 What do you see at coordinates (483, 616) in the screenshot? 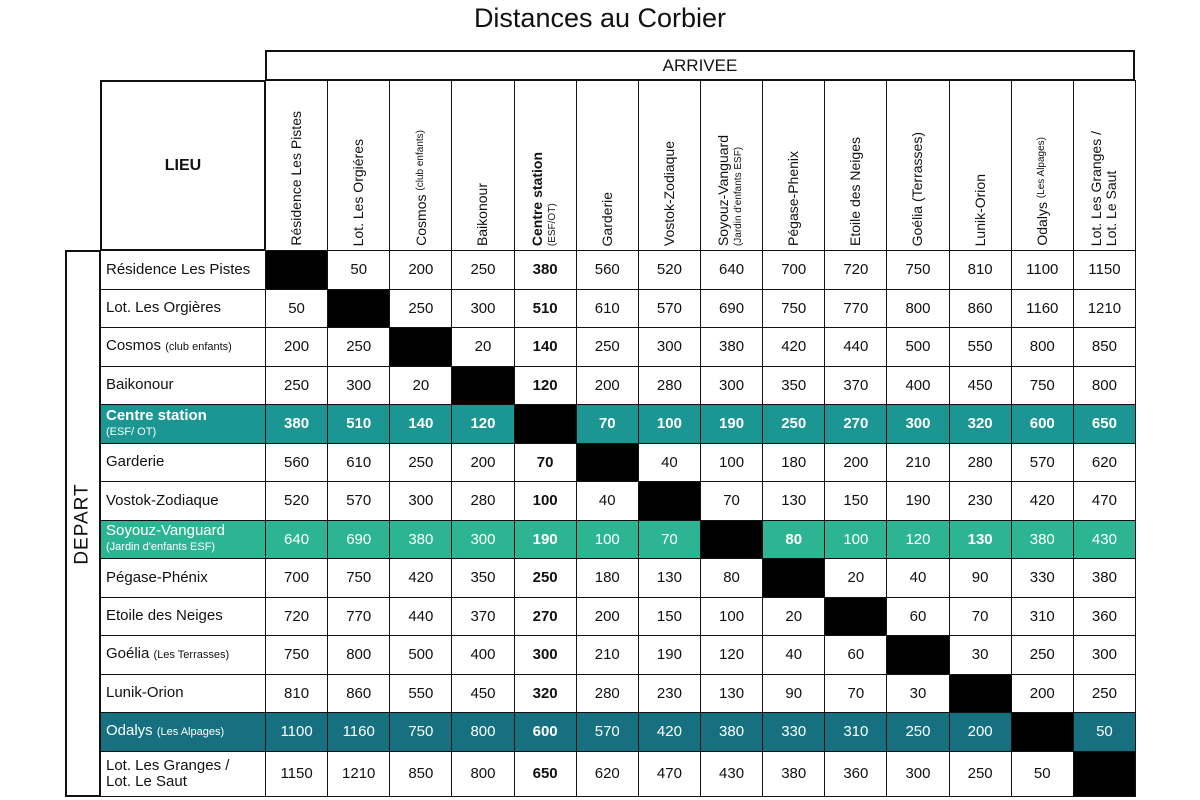
I see `distance-cell: 370` at bounding box center [483, 616].